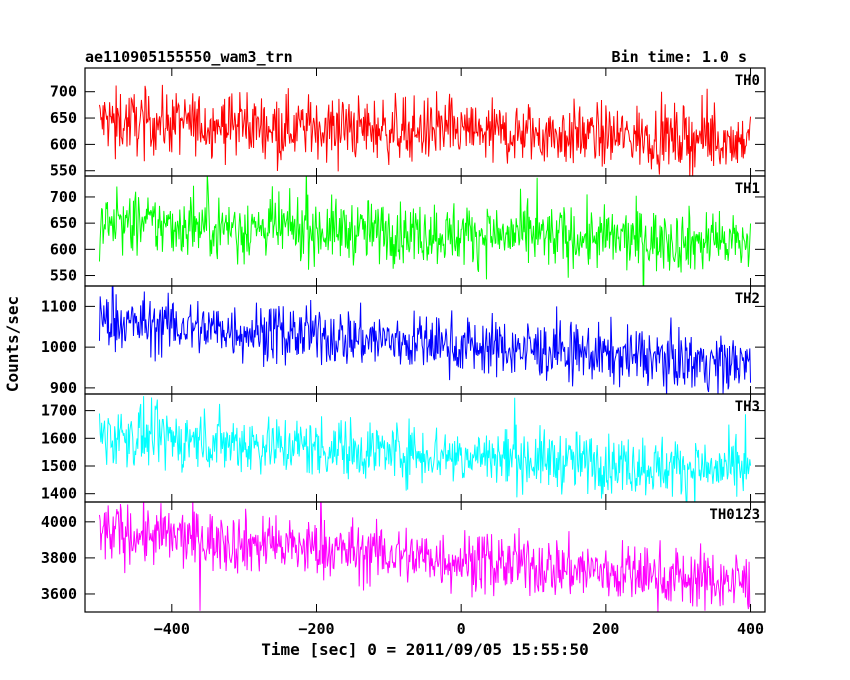  I want to click on x-axis-label: Time [sec] 0 = 2011/09/05 15:55:50, so click(425, 649).